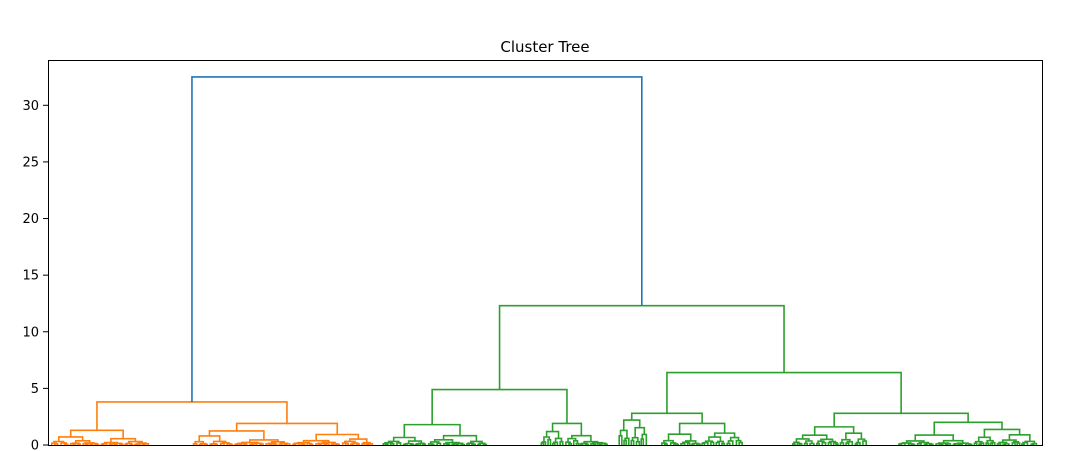 The width and height of the screenshot is (1080, 451). What do you see at coordinates (35, 445) in the screenshot?
I see `y-tick-label: 0` at bounding box center [35, 445].